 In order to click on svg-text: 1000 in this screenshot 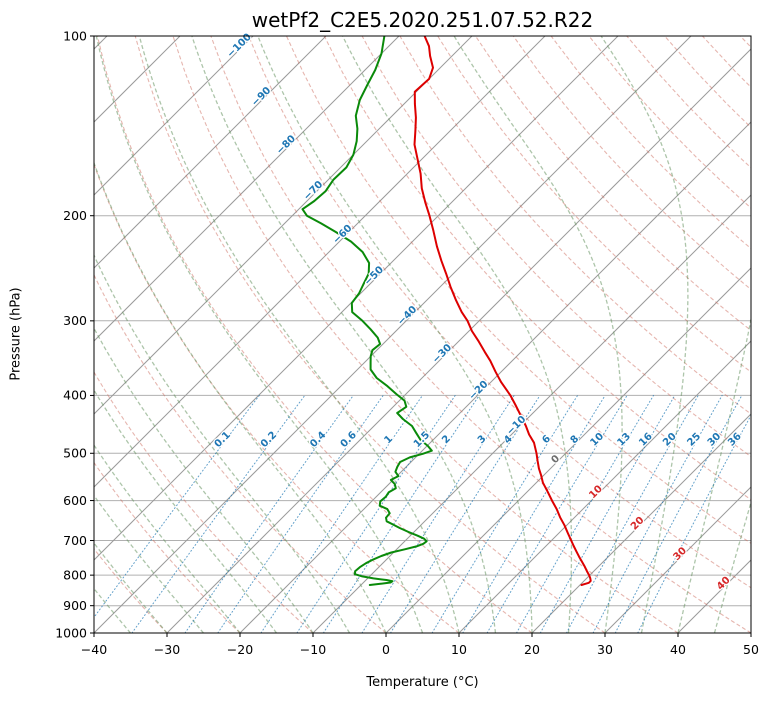, I will do `click(71, 632)`.